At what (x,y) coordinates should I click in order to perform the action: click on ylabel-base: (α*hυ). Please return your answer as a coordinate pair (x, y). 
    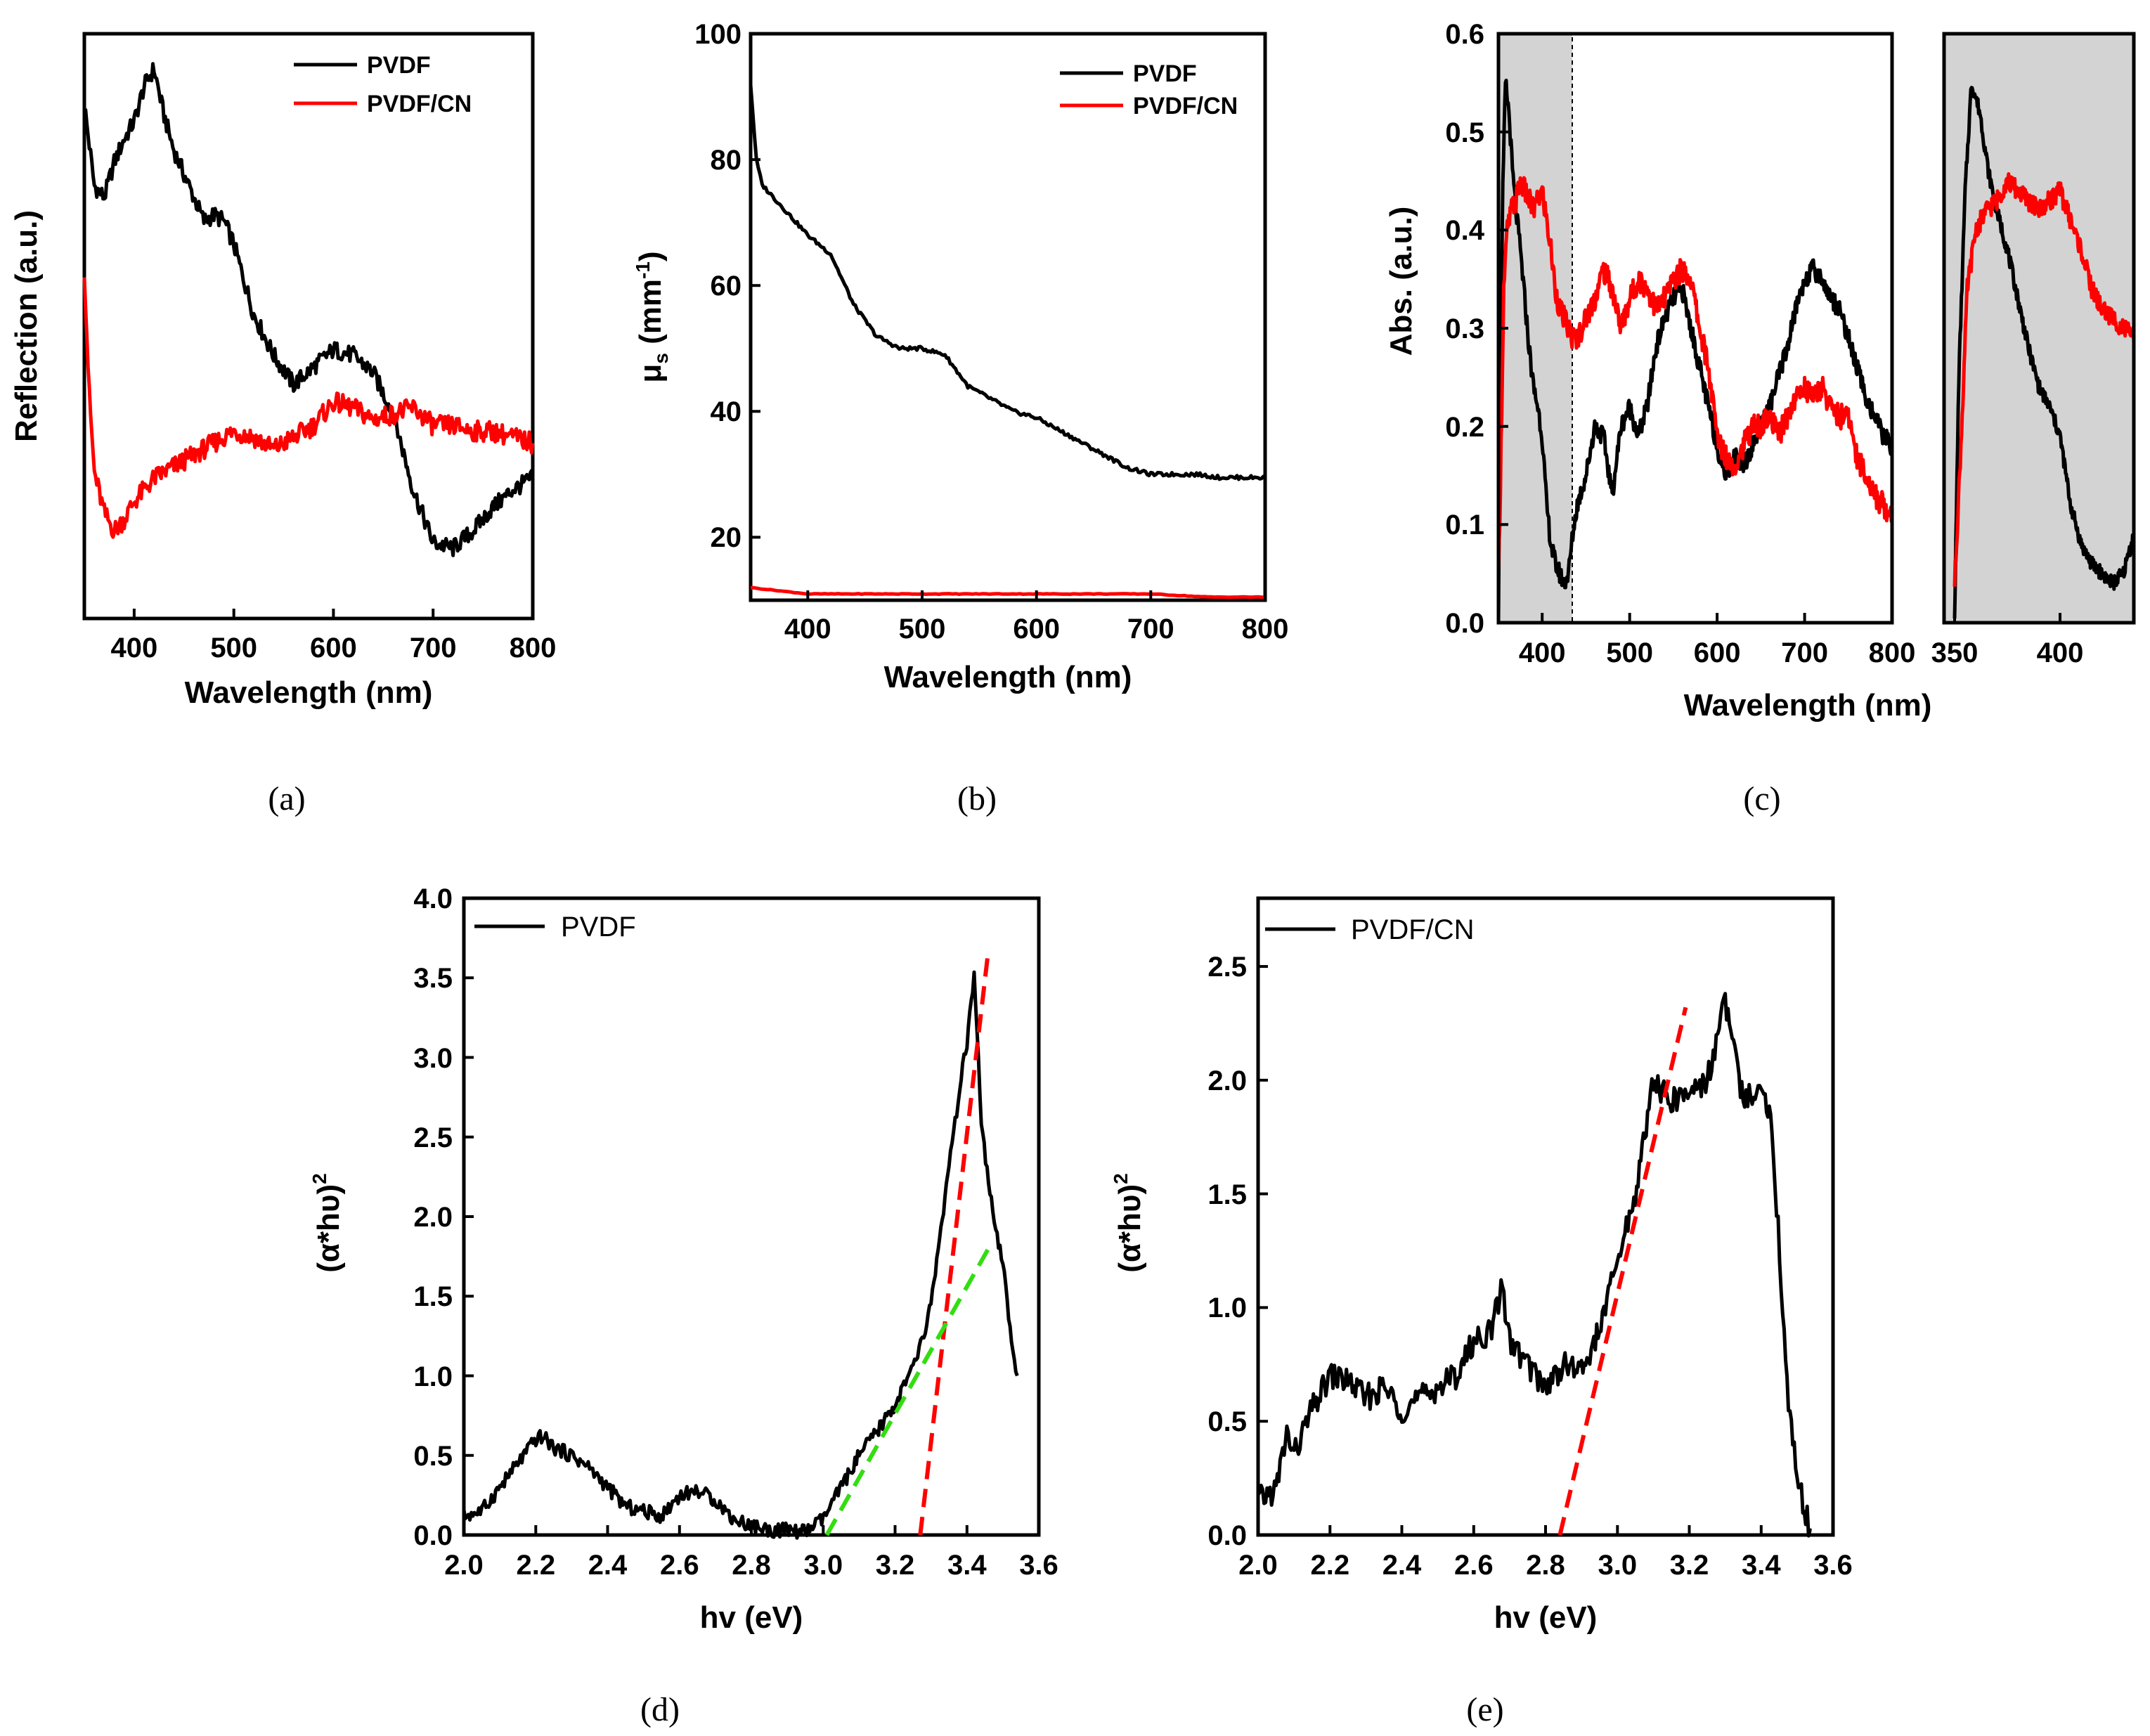
    Looking at the image, I should click on (329, 1228).